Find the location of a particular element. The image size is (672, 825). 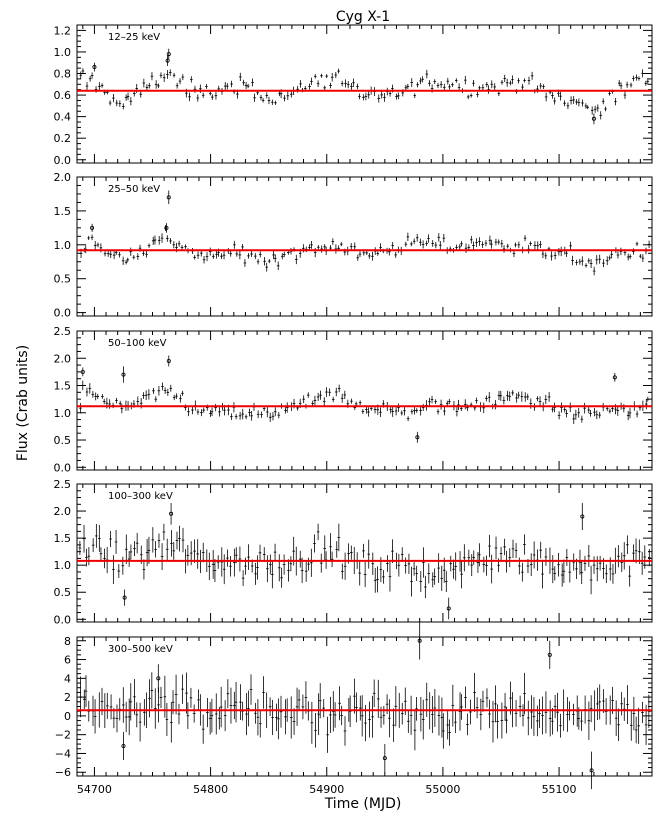

x-tick-label: 55100 is located at coordinates (559, 789).